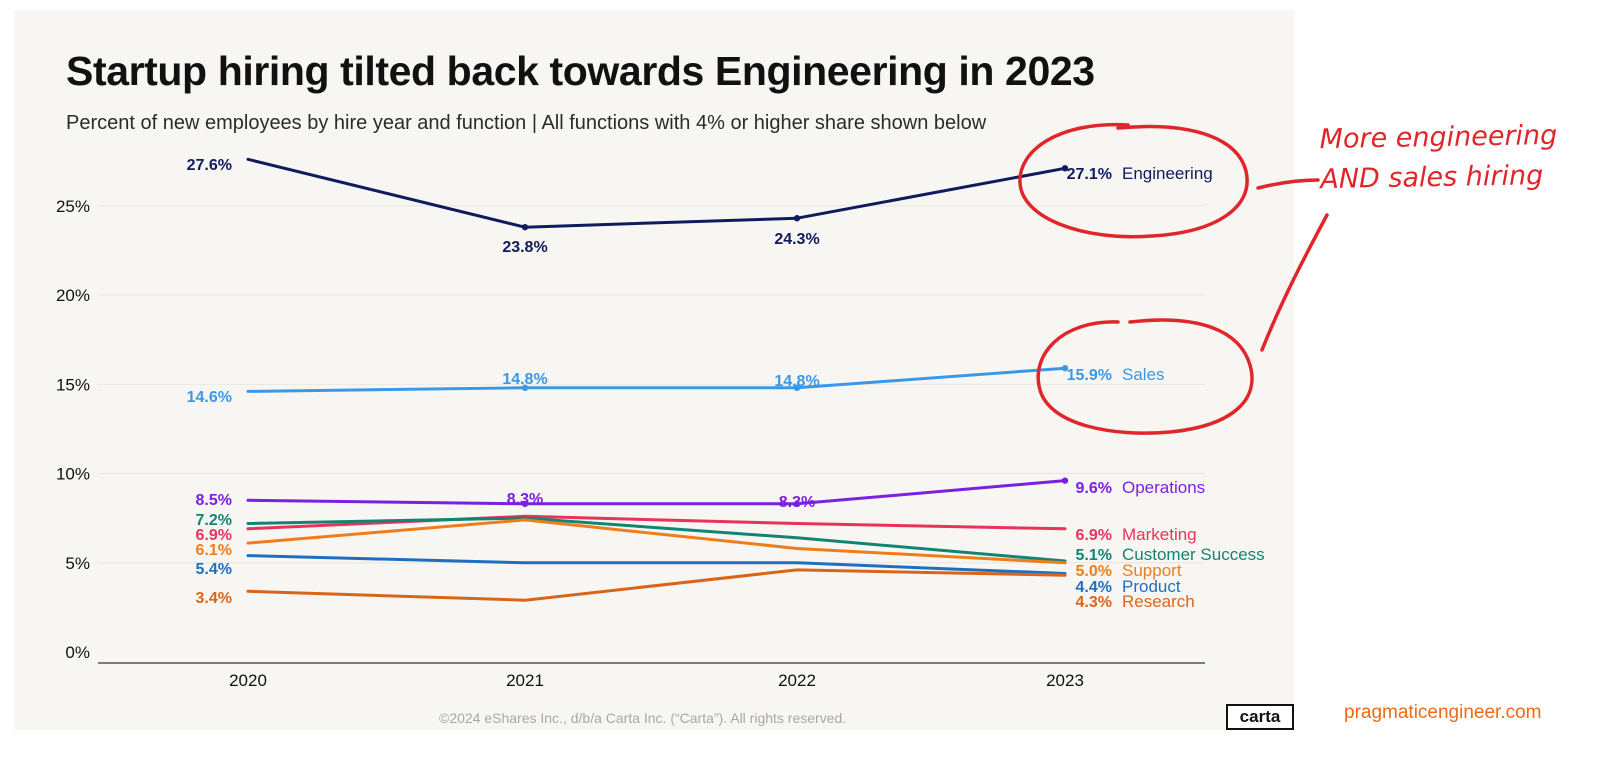  Describe the element at coordinates (1438, 158) in the screenshot. I see `handwritten-annotation: More engineering AND sales hiring` at that location.